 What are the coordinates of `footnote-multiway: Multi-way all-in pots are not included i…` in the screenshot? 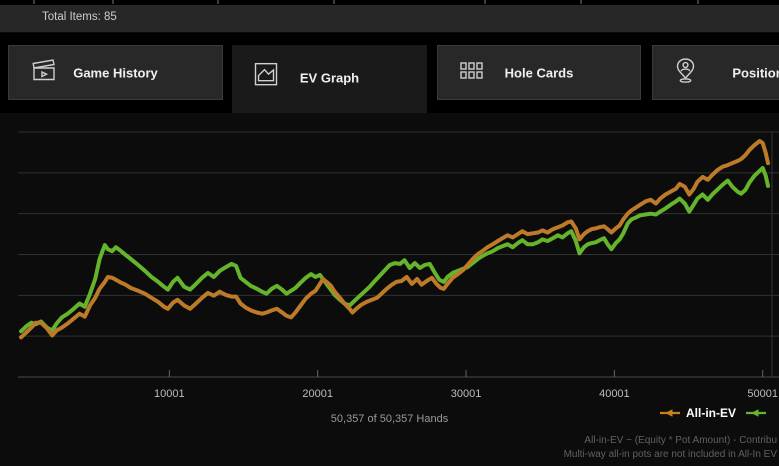 It's located at (670, 454).